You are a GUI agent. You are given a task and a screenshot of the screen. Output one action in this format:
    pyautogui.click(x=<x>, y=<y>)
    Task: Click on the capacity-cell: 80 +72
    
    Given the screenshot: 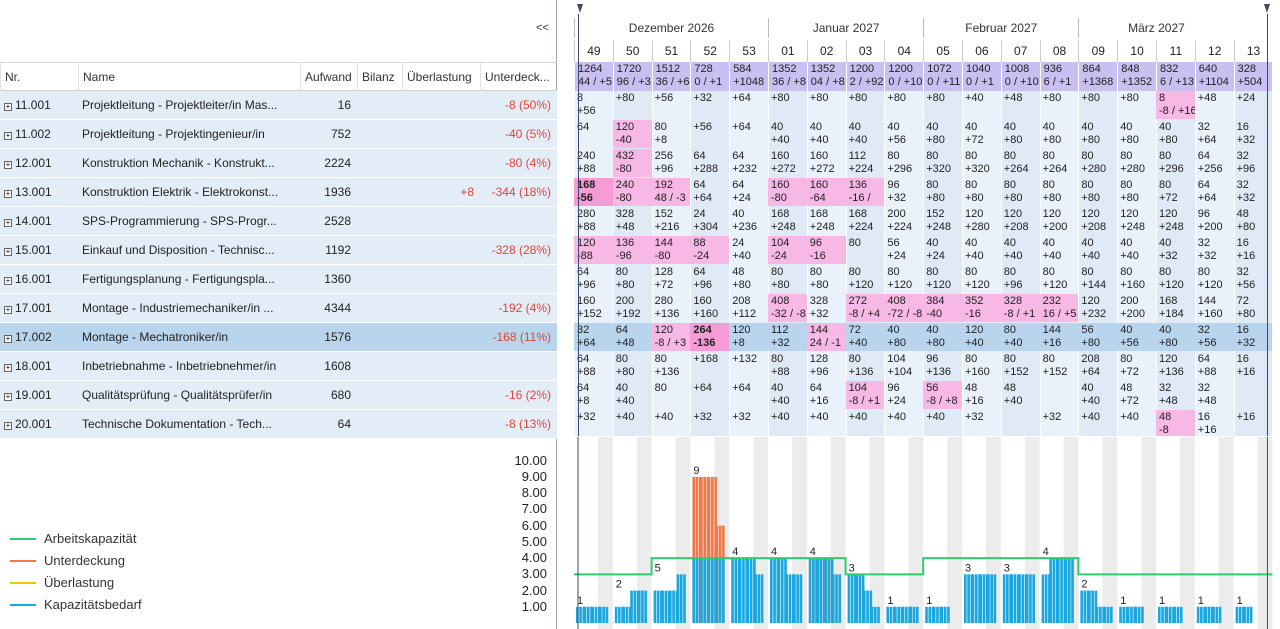 What is the action you would take?
    pyautogui.click(x=1136, y=366)
    